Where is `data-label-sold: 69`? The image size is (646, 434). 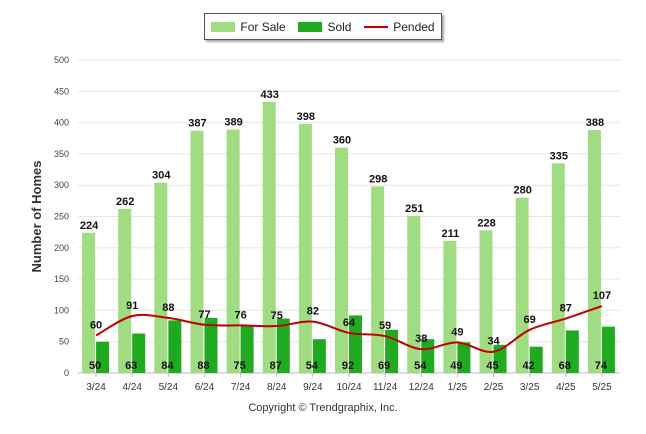
data-label-sold: 69 is located at coordinates (384, 366).